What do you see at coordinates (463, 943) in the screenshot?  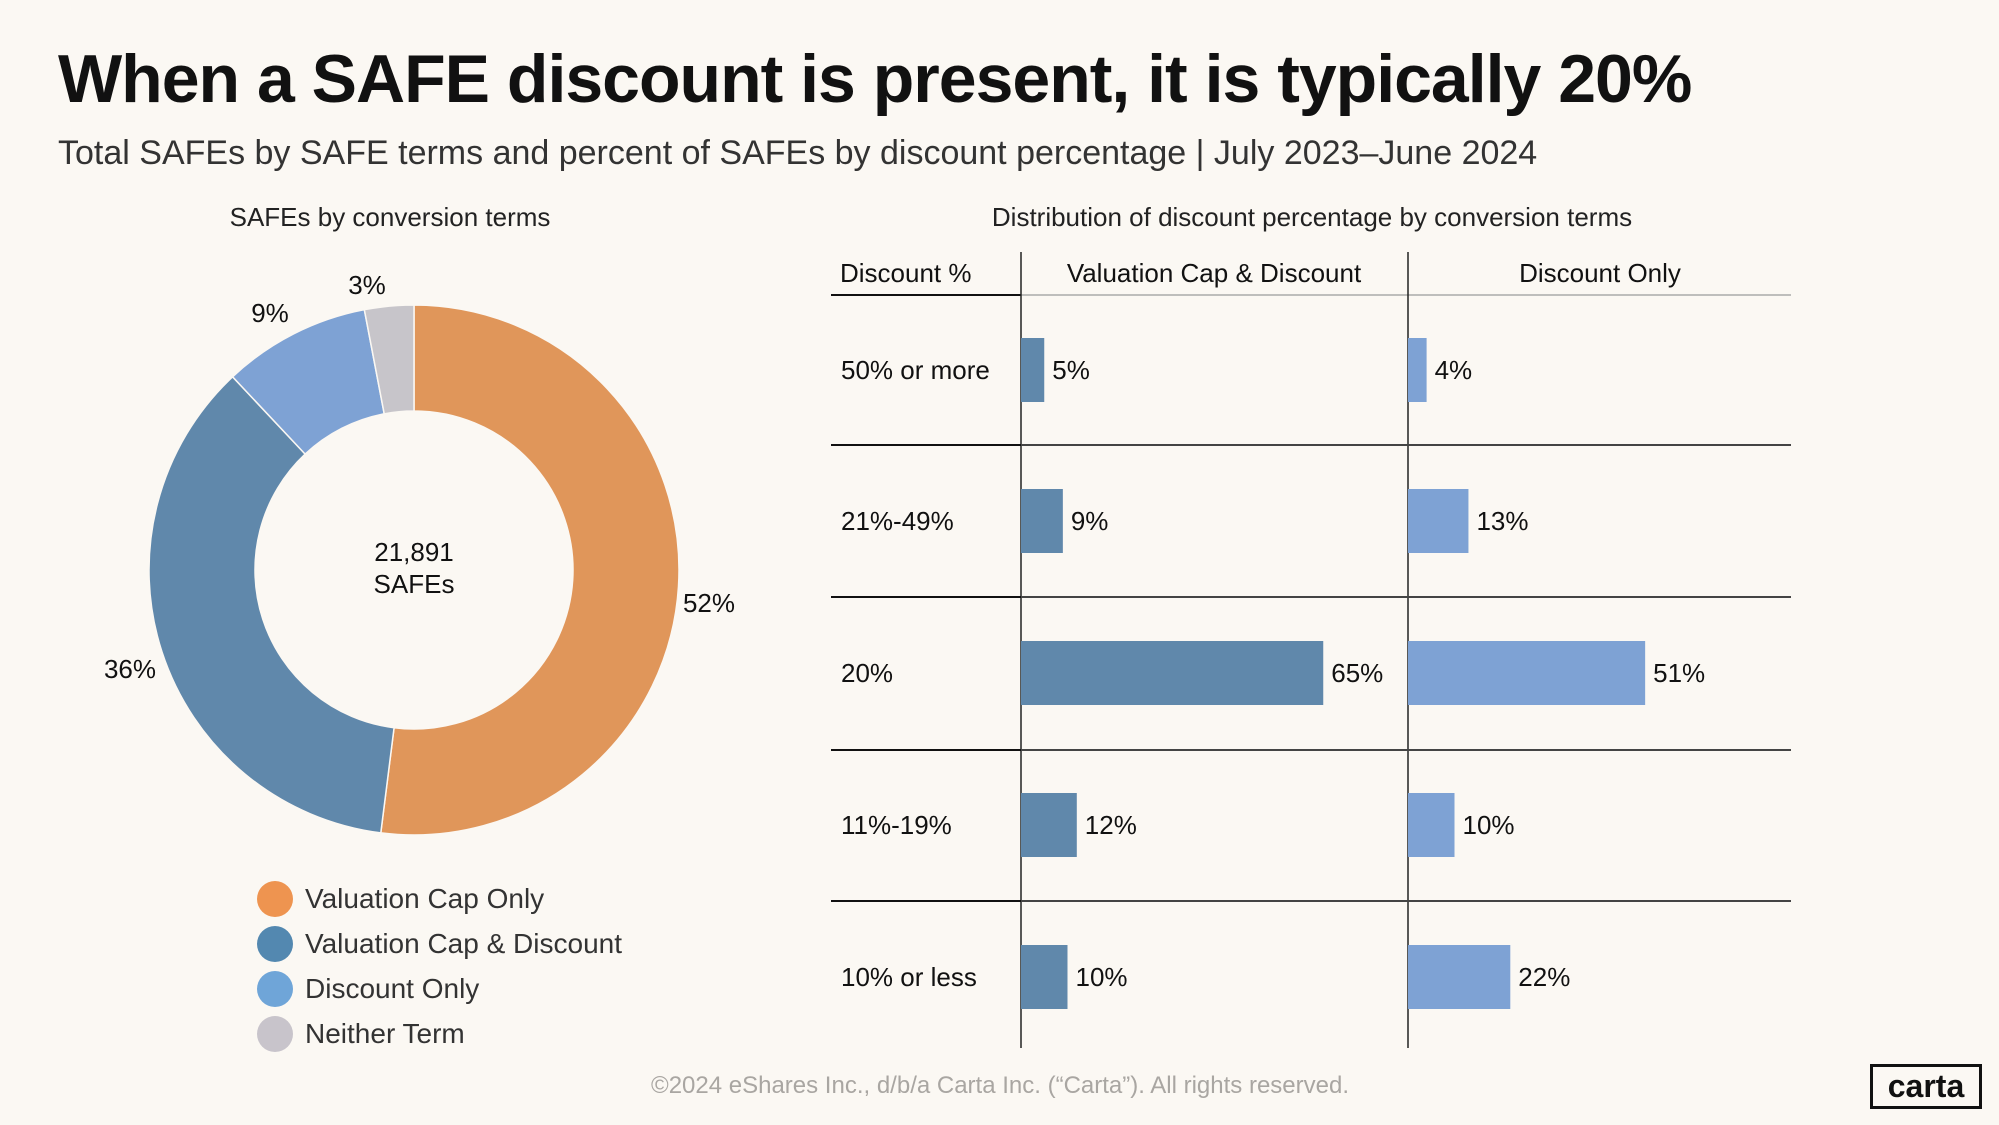 I see `legend-label: Valuation Cap & Discount` at bounding box center [463, 943].